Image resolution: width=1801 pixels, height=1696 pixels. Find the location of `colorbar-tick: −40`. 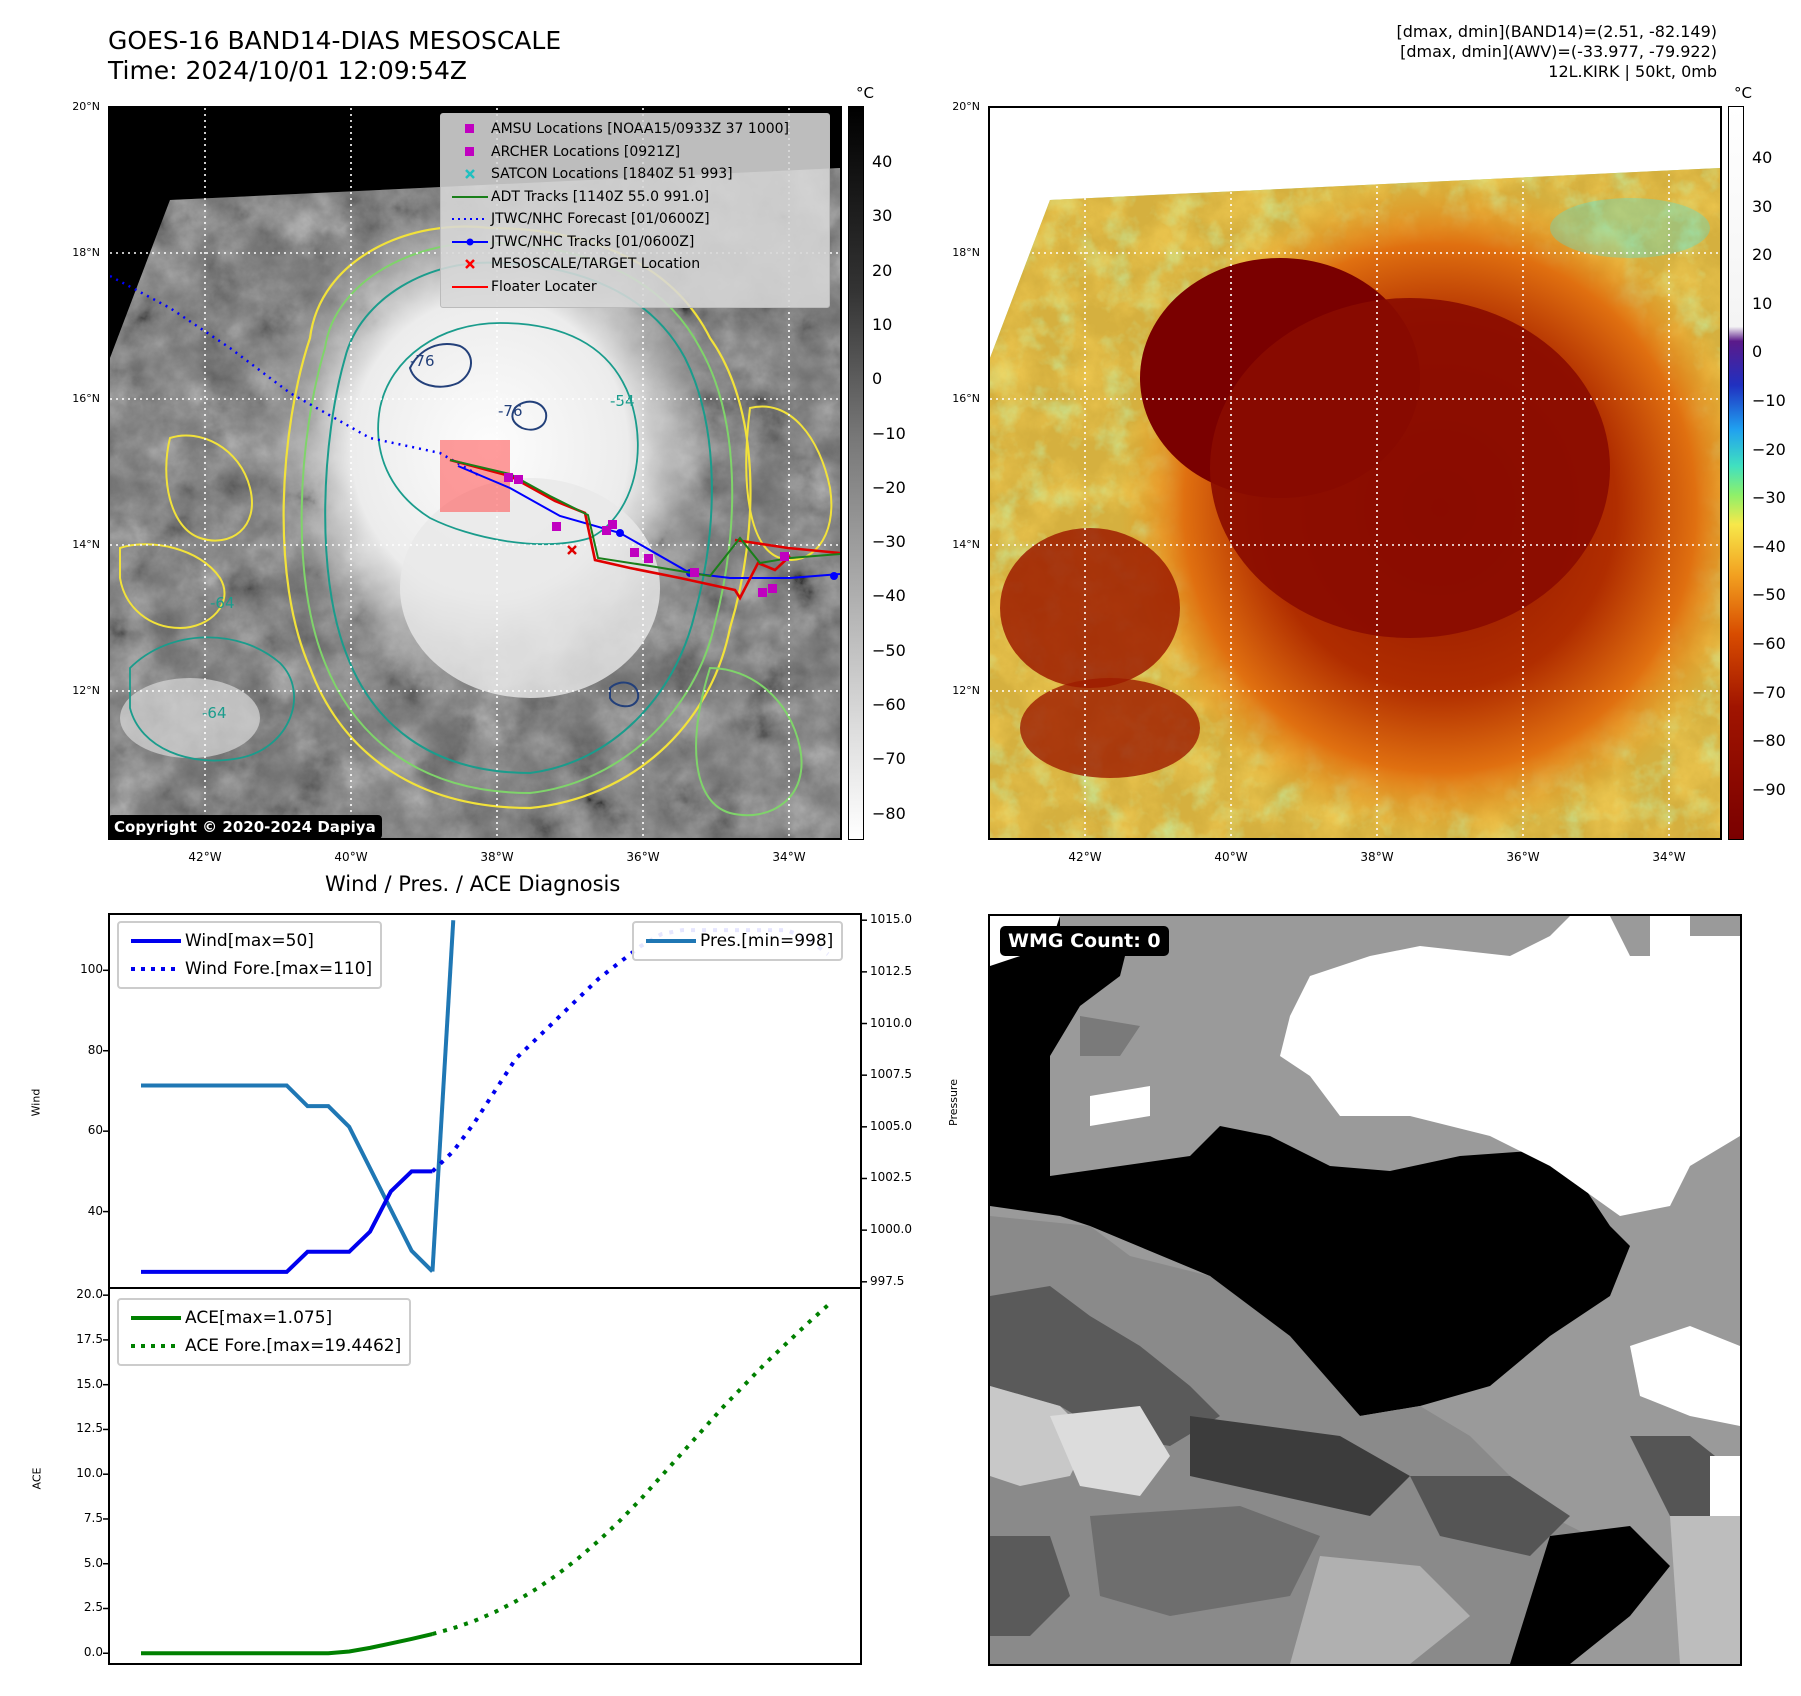

colorbar-tick: −40 is located at coordinates (889, 596).